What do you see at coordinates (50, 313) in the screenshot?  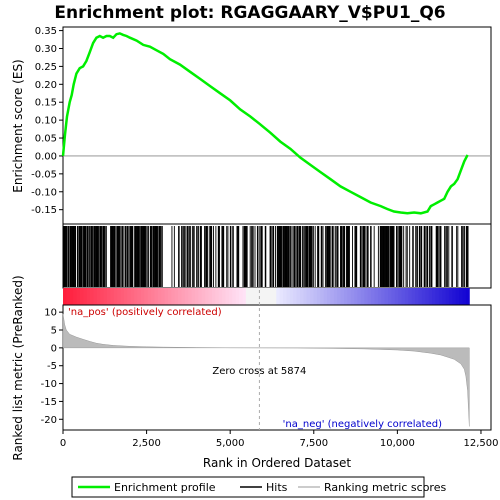 I see `metric-y-tick-label: 10` at bounding box center [50, 313].